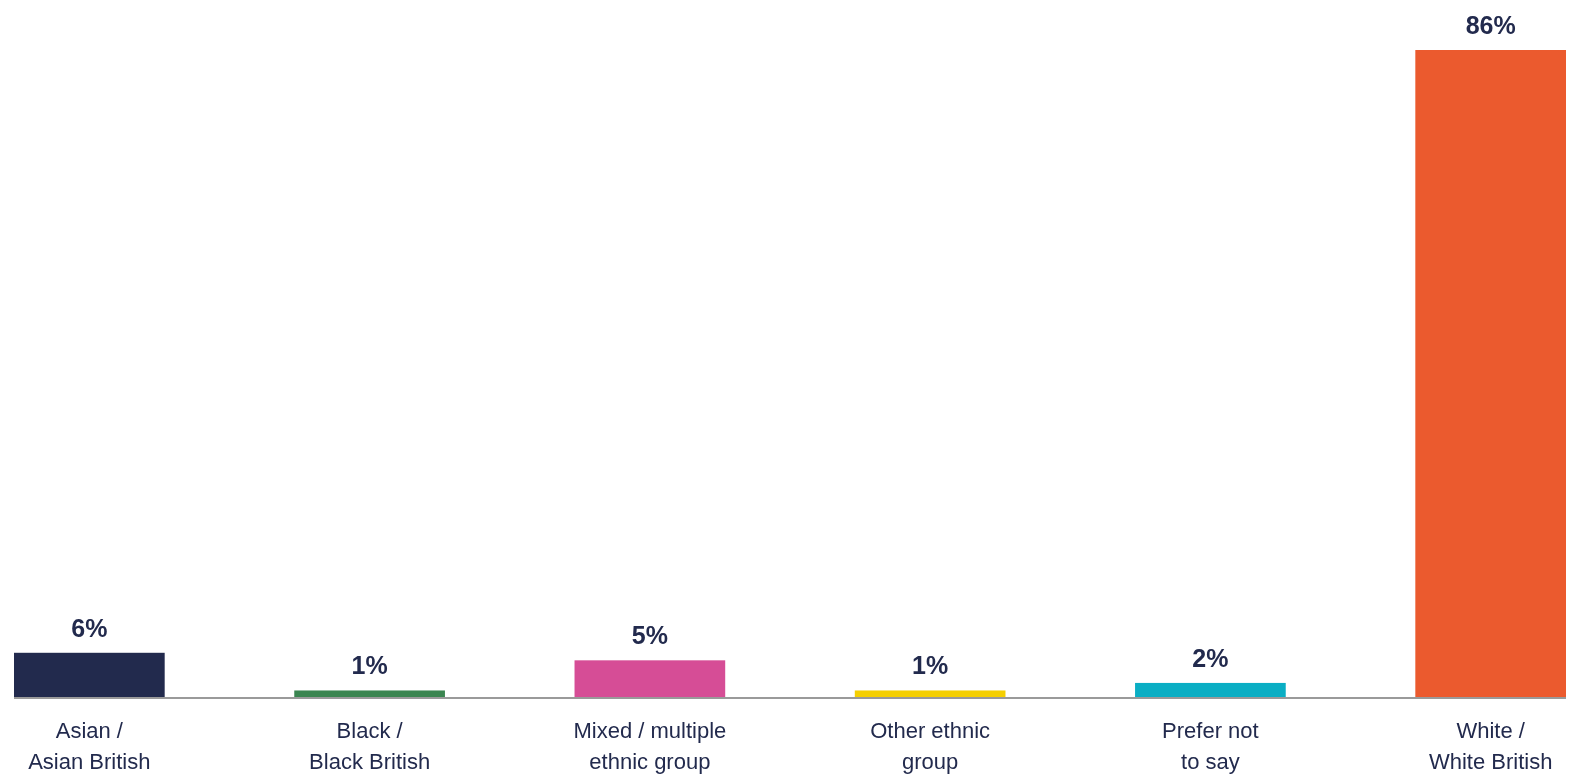 The height and width of the screenshot is (782, 1576). I want to click on x-tick-label: Prefer not to say, so click(1210, 746).